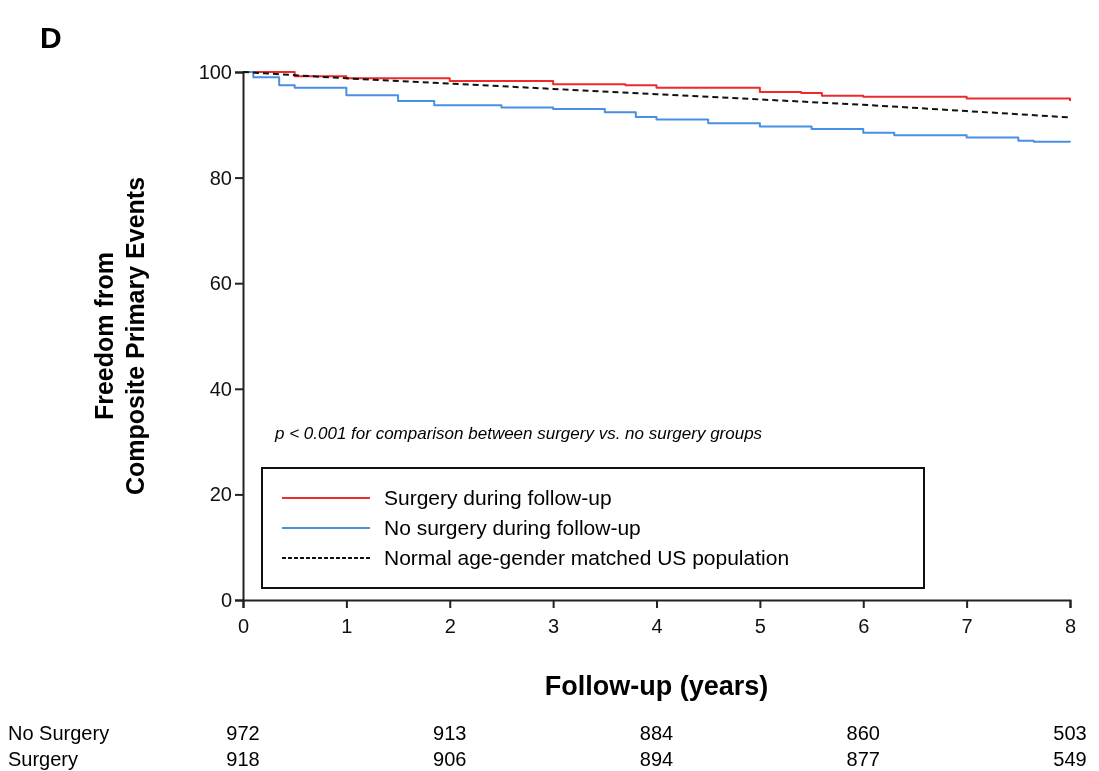  Describe the element at coordinates (51, 37) in the screenshot. I see `chart-title: D` at that location.